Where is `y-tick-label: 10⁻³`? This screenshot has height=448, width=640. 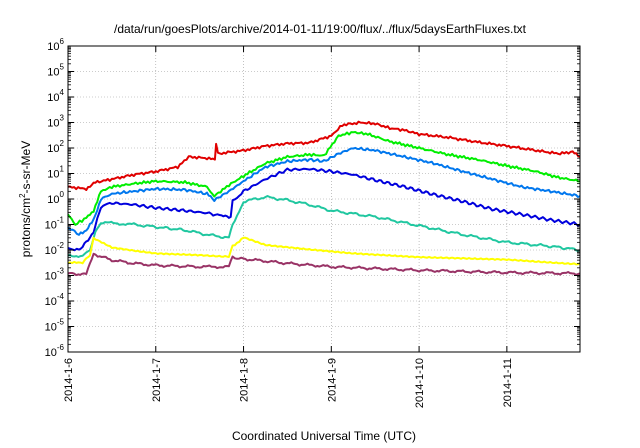 y-tick-label: 10⁻³ is located at coordinates (55, 275).